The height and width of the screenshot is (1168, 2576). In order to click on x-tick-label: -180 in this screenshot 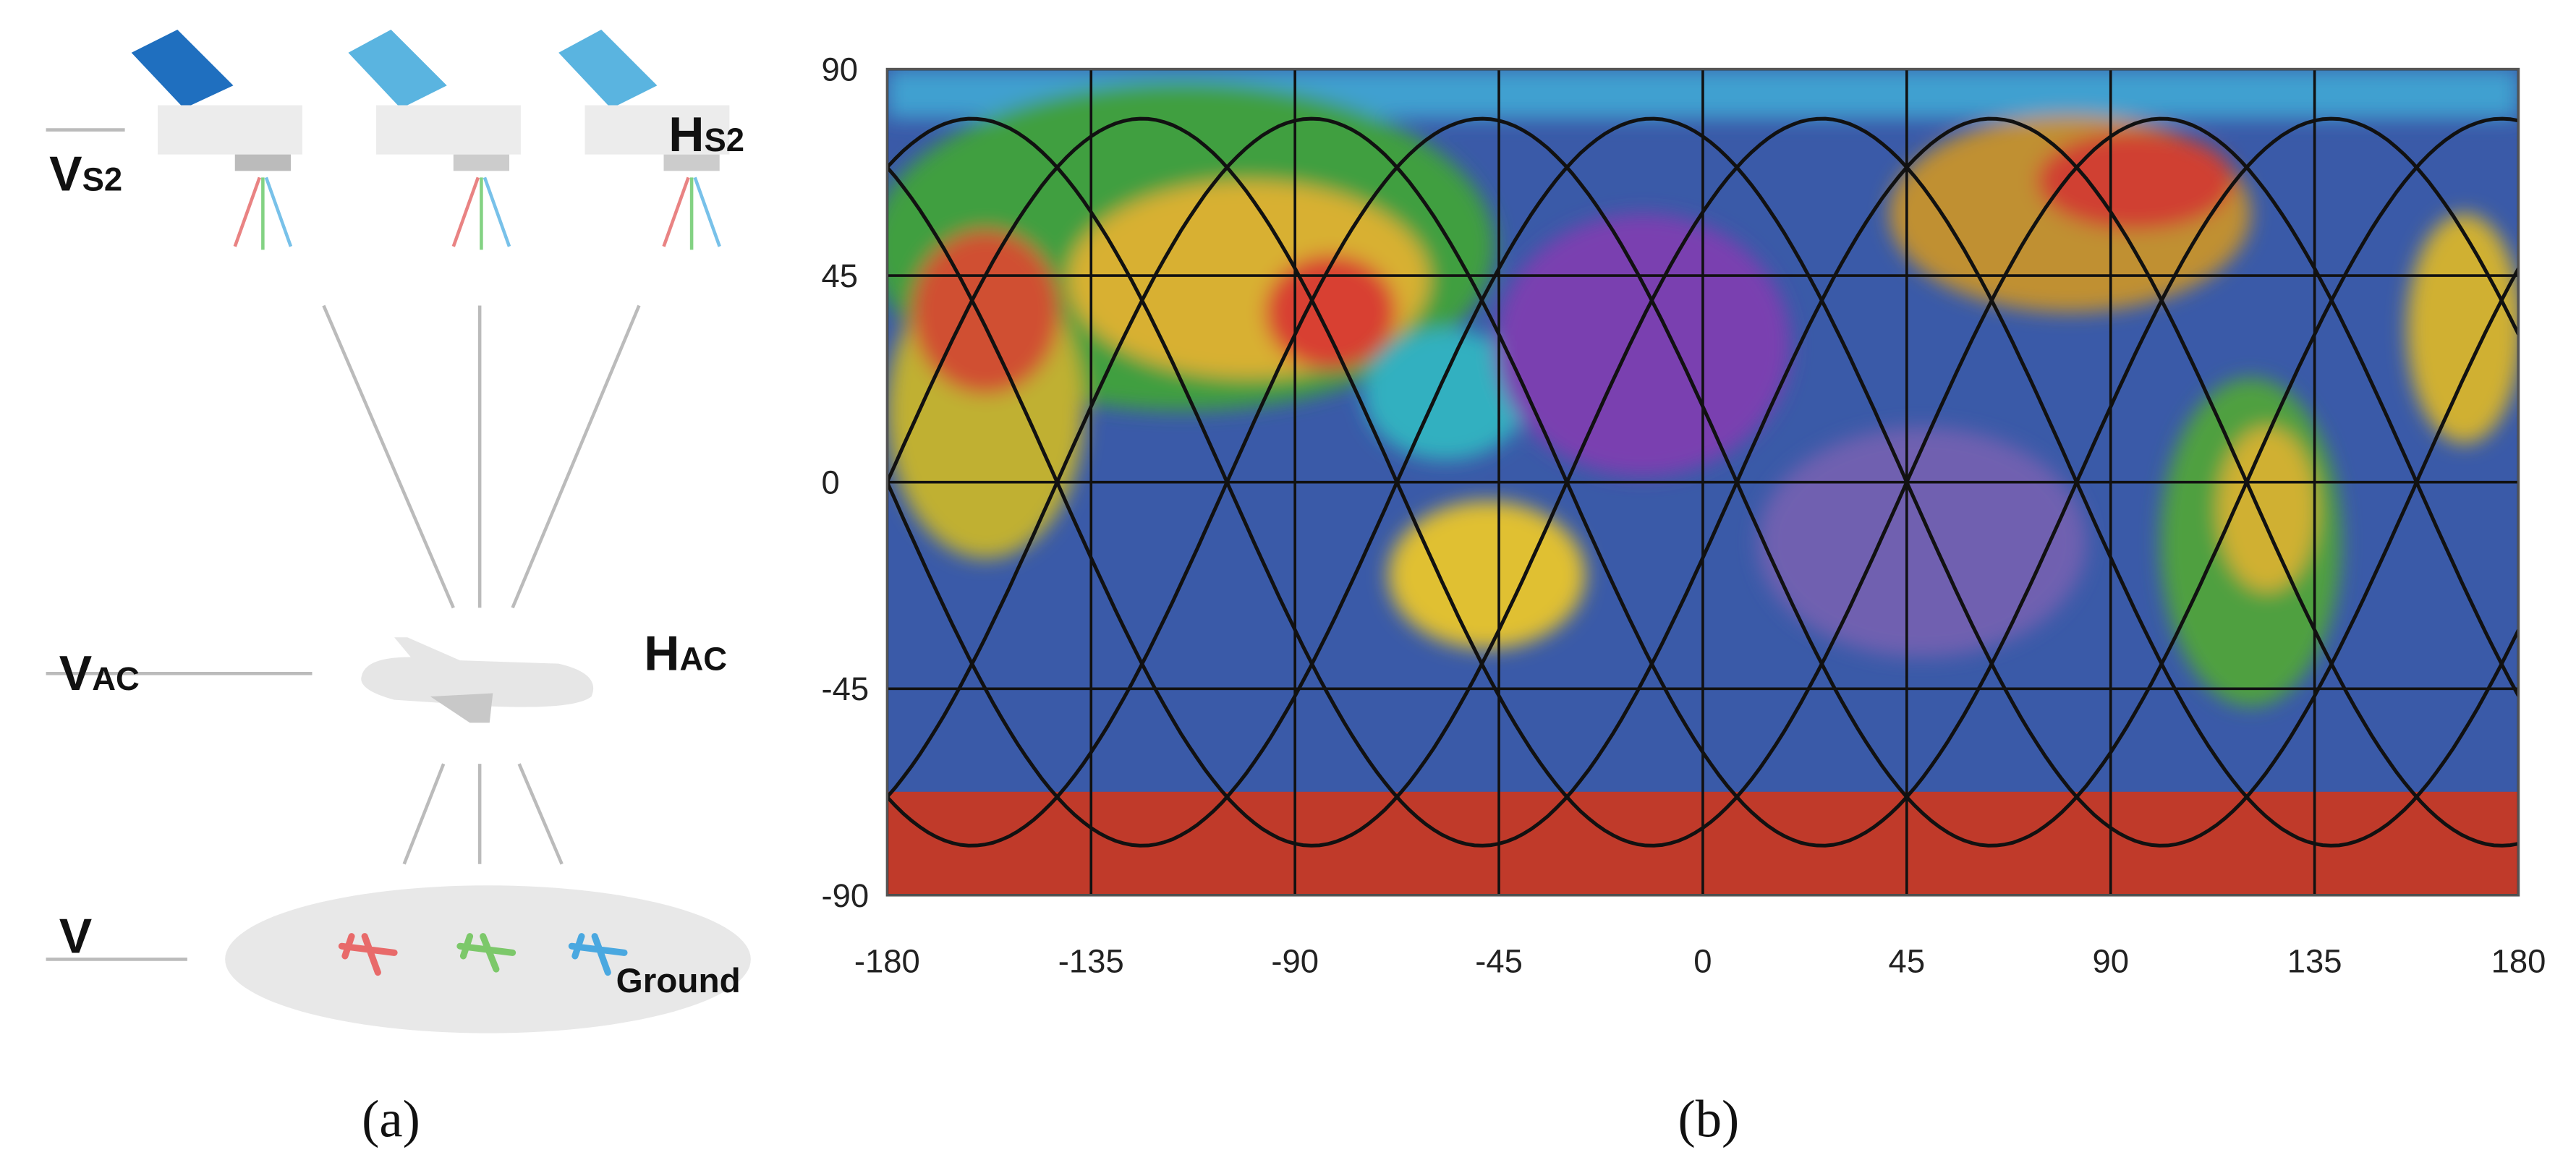, I will do `click(887, 961)`.